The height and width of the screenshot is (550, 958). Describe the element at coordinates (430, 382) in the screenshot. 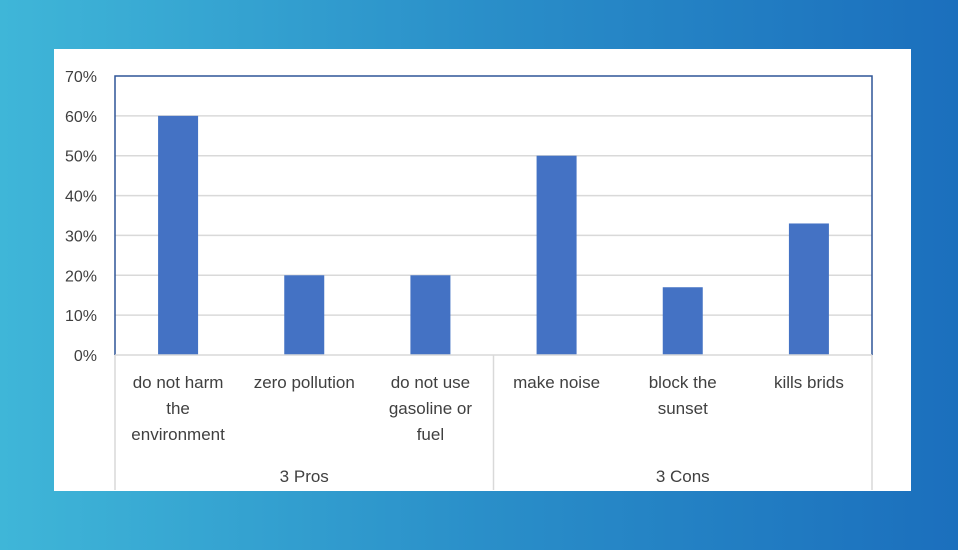

I see `x-tick-label-line: do not use` at that location.